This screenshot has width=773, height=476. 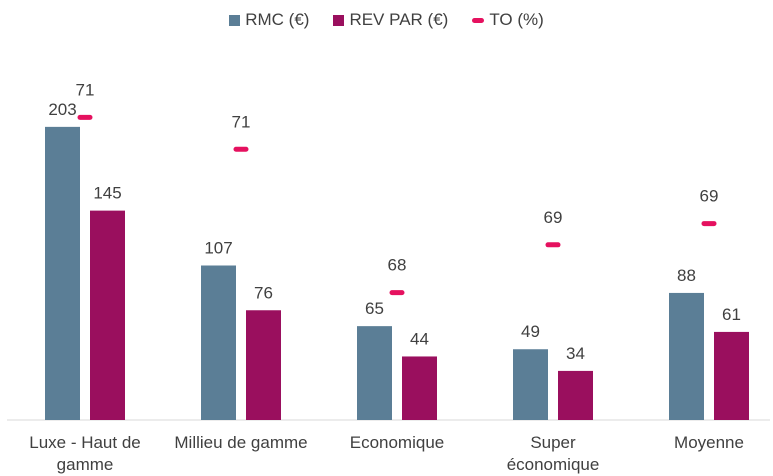 I want to click on data-label: 44, so click(x=419, y=338).